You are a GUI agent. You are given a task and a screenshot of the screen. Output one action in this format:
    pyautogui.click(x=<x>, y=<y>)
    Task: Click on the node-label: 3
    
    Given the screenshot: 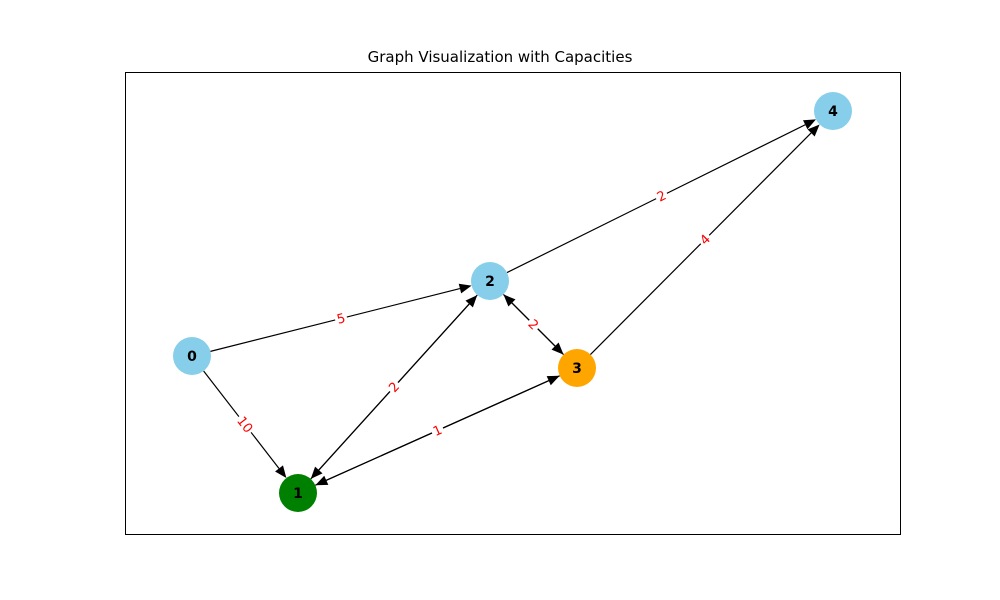 What is the action you would take?
    pyautogui.click(x=577, y=369)
    